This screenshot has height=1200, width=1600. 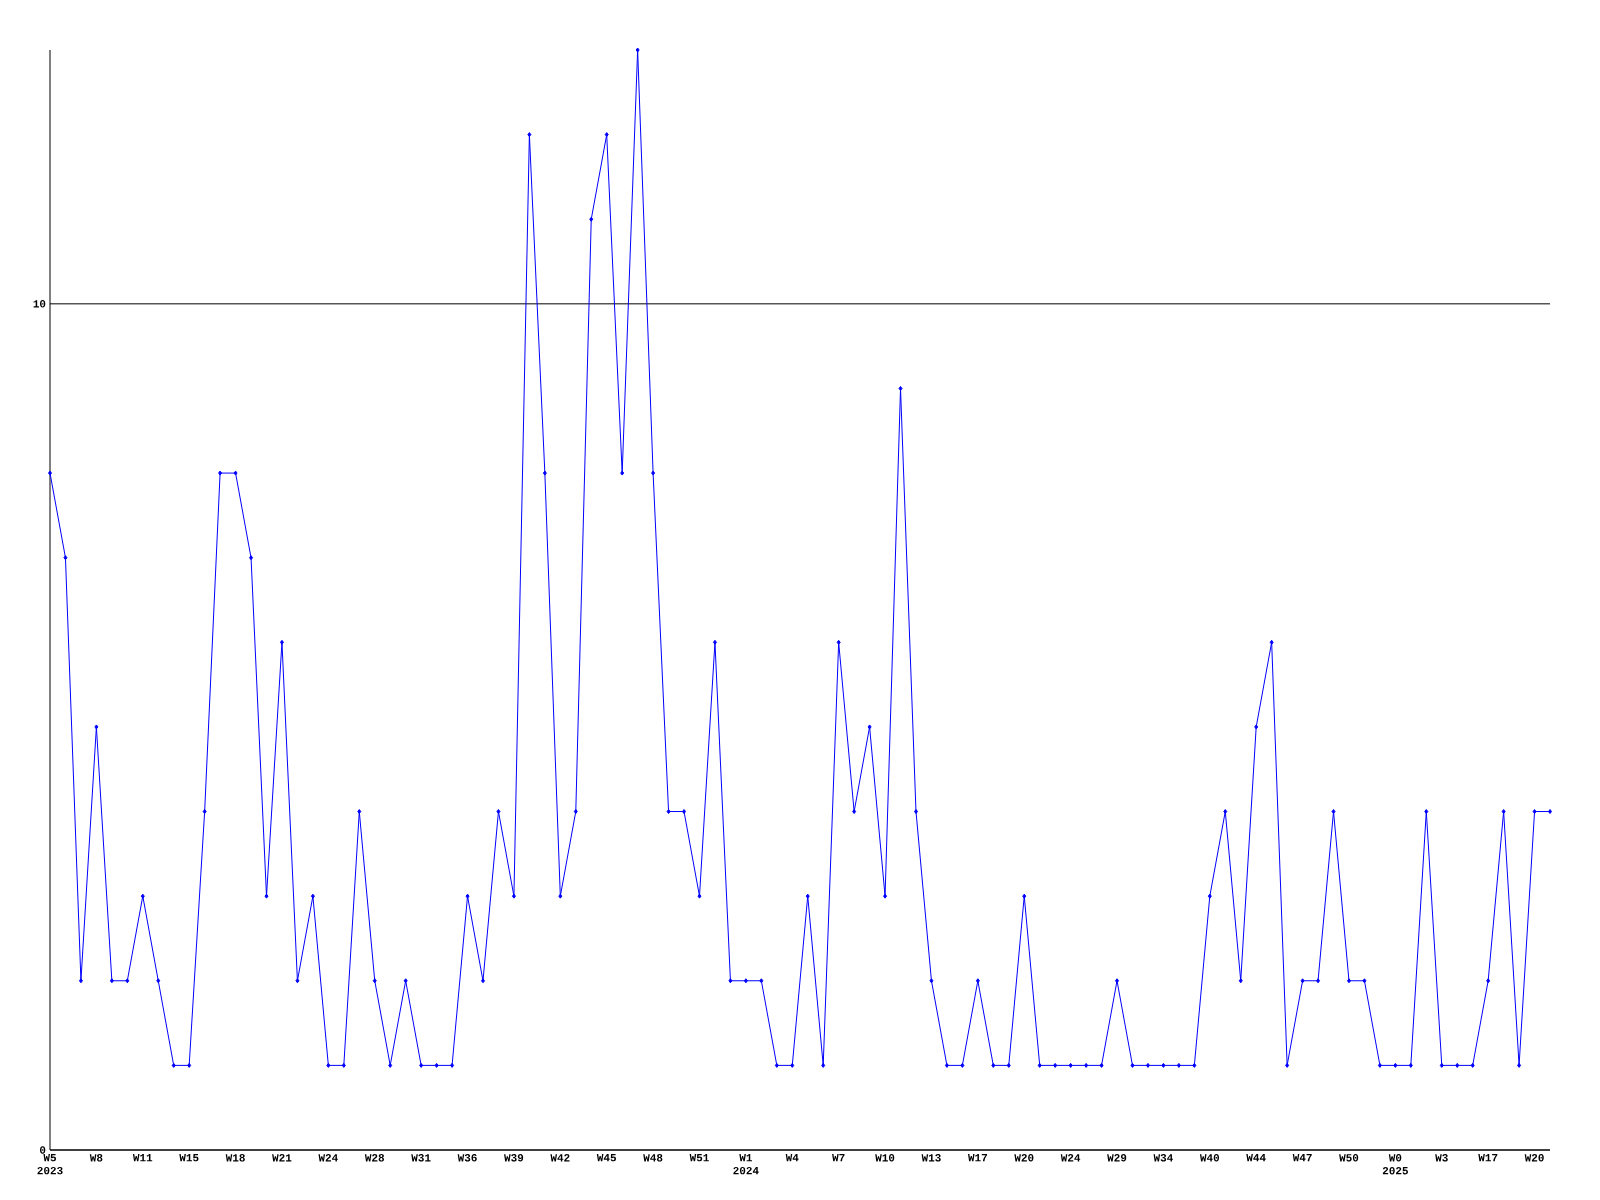 What do you see at coordinates (838, 1158) in the screenshot?
I see `x-tick-label: W7` at bounding box center [838, 1158].